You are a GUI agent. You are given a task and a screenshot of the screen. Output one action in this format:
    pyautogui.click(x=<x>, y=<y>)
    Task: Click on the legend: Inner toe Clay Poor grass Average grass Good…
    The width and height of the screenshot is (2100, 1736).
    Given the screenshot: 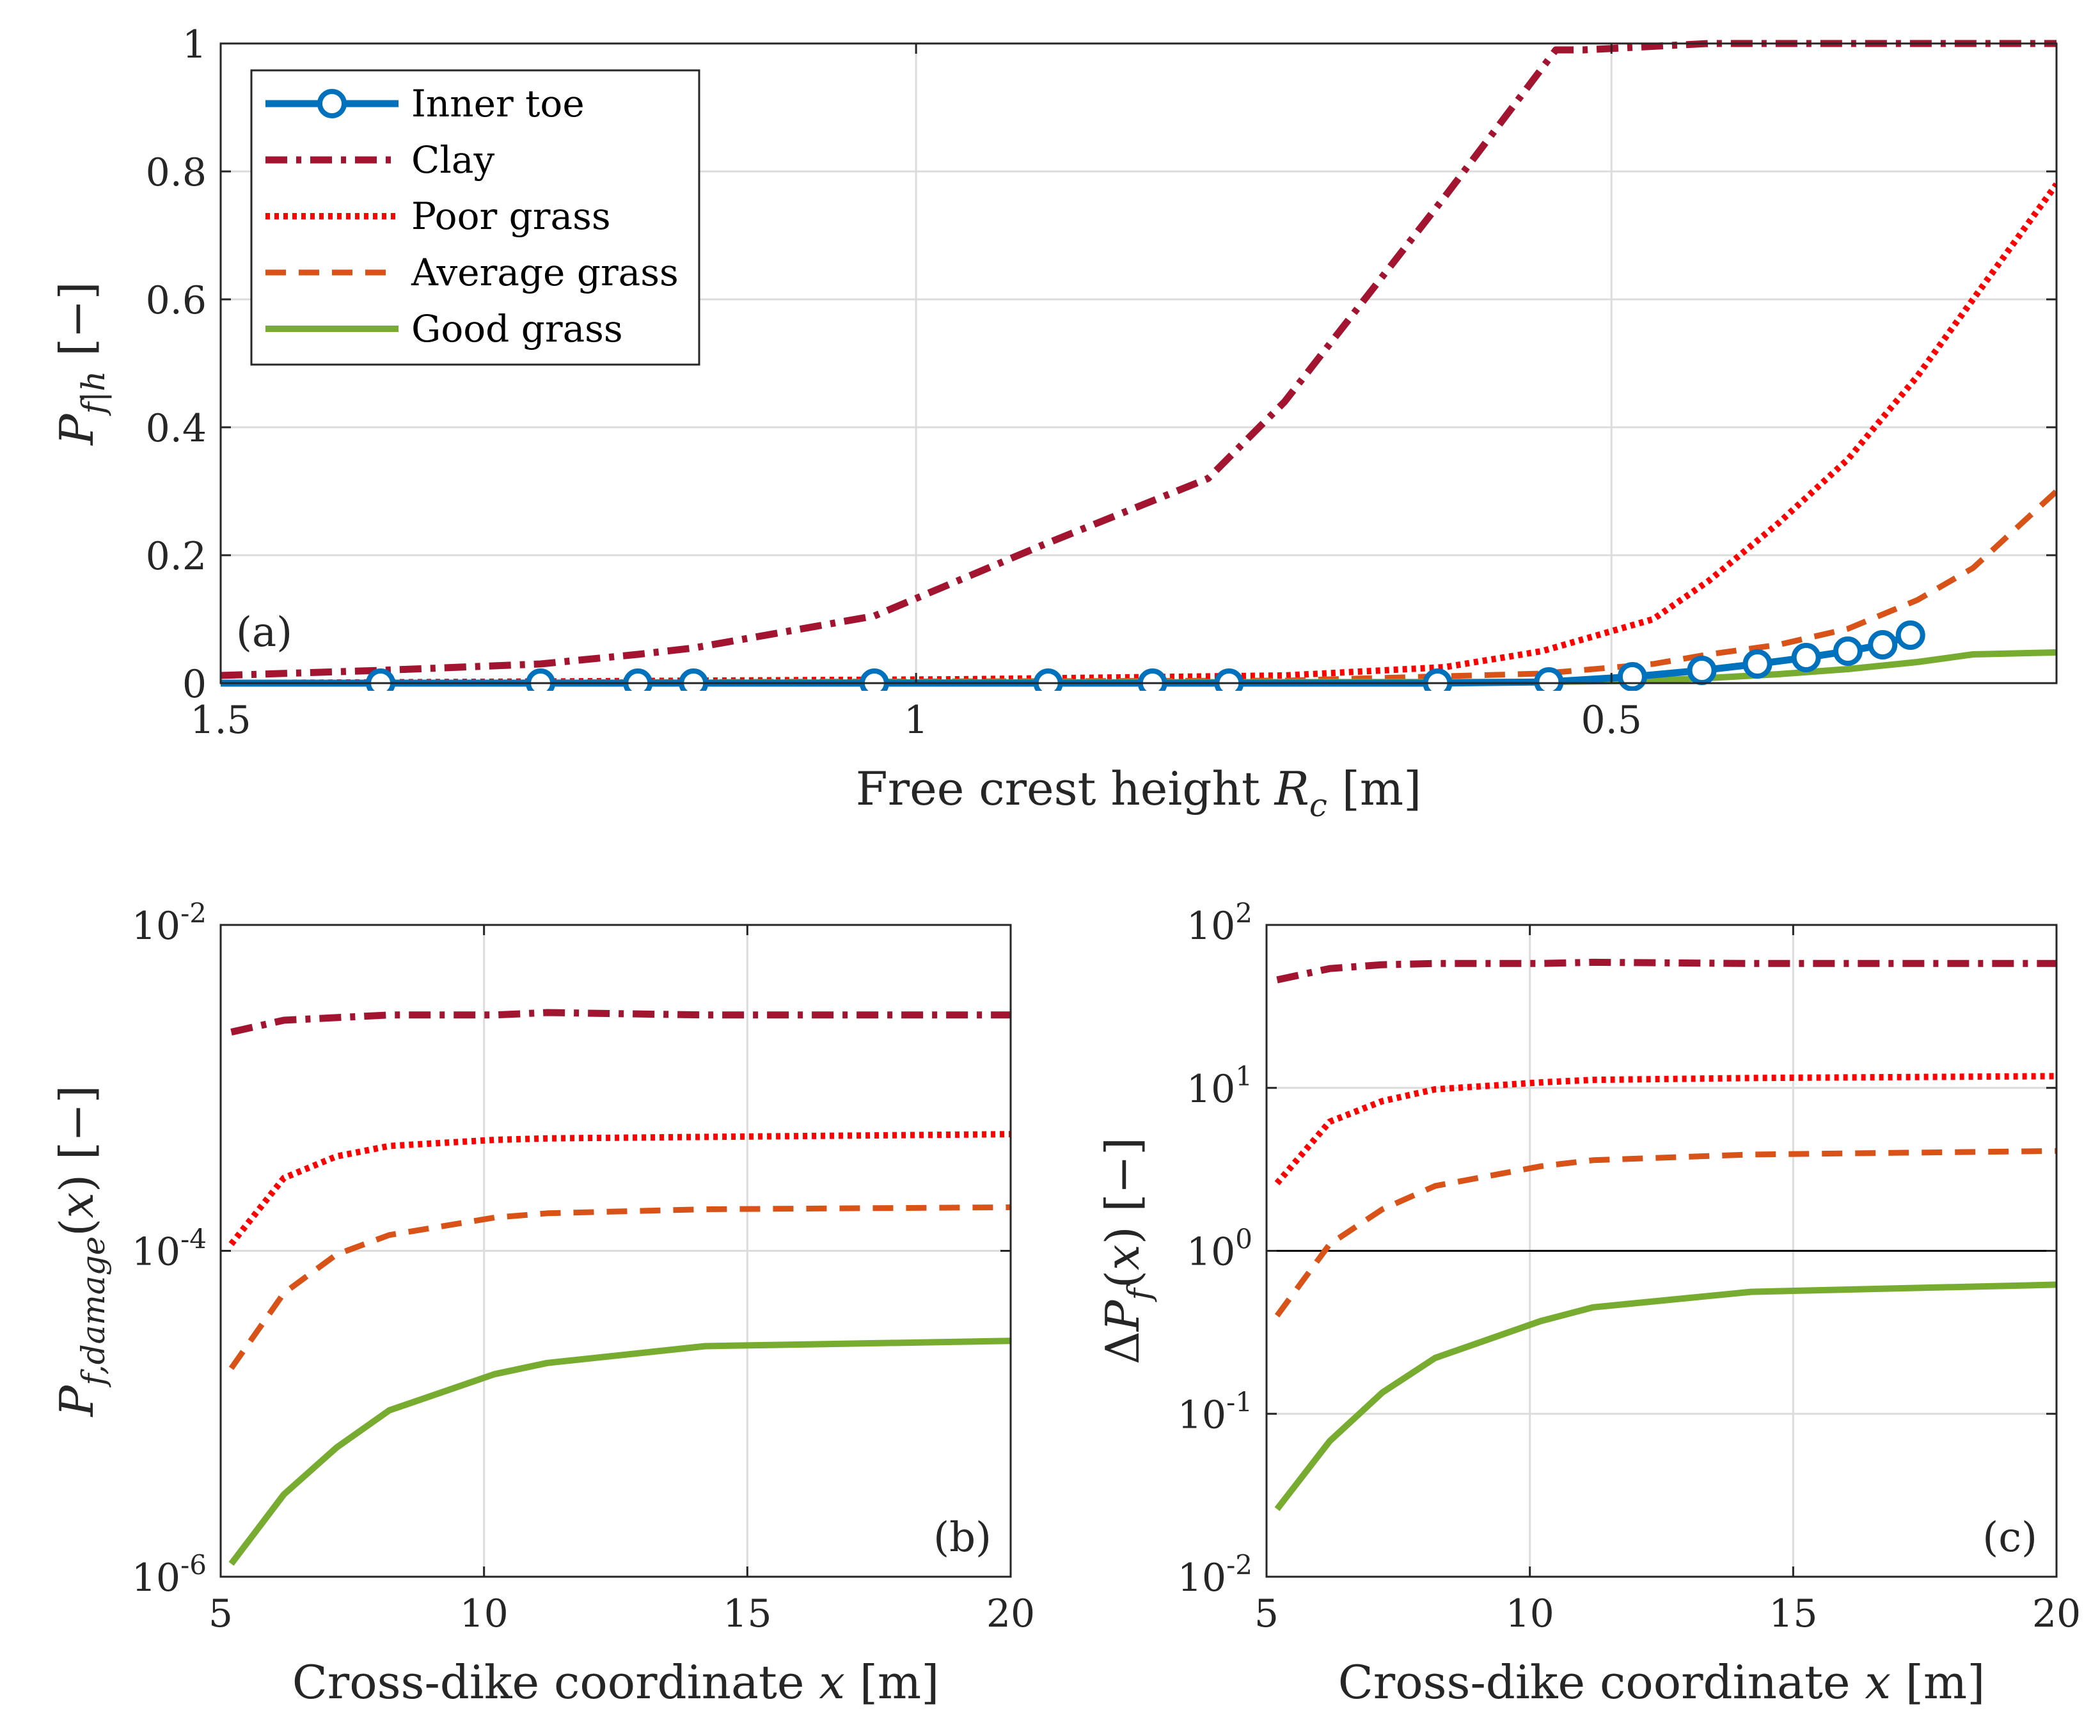 What is the action you would take?
    pyautogui.click(x=475, y=217)
    